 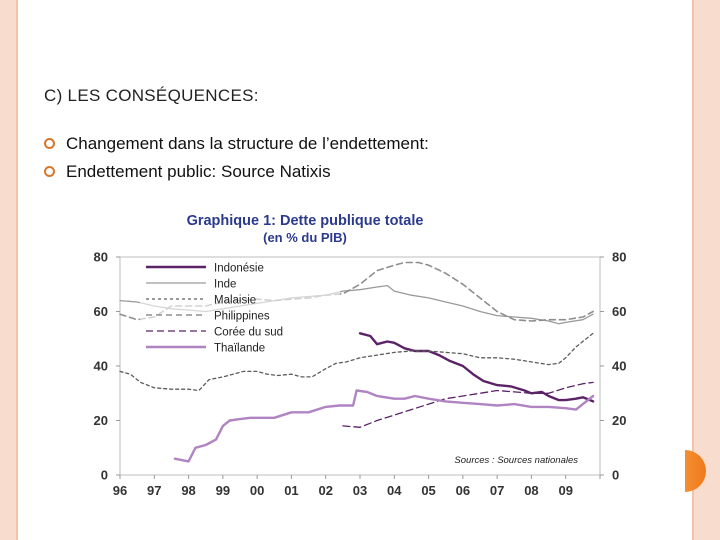 I want to click on legend-label: Indonésie, so click(x=239, y=269).